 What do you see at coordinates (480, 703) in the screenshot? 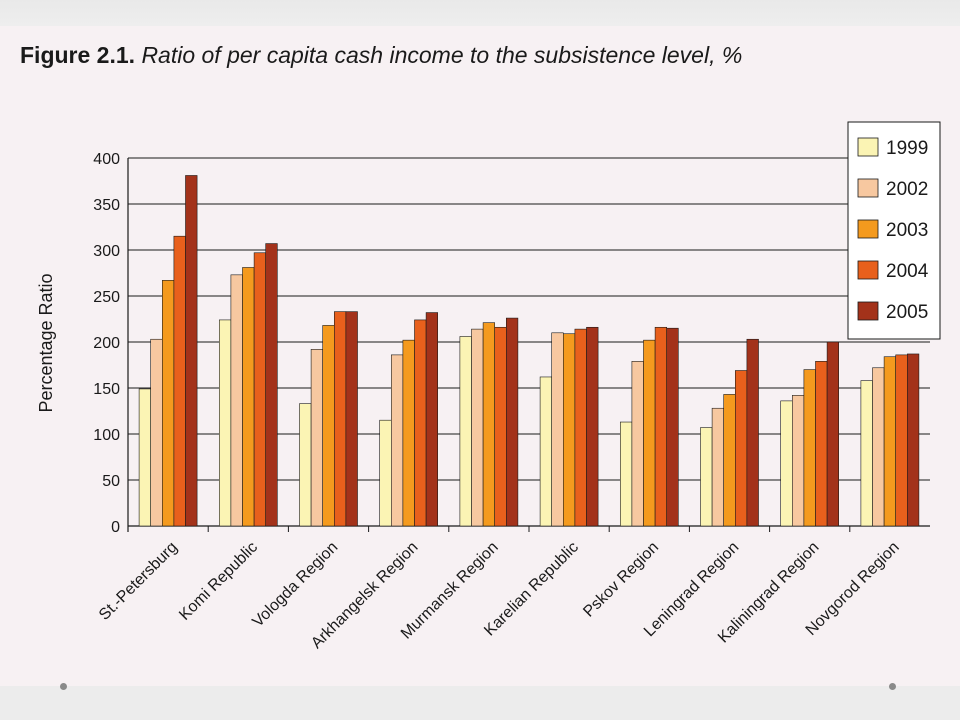
I see `slide-footer-strip` at bounding box center [480, 703].